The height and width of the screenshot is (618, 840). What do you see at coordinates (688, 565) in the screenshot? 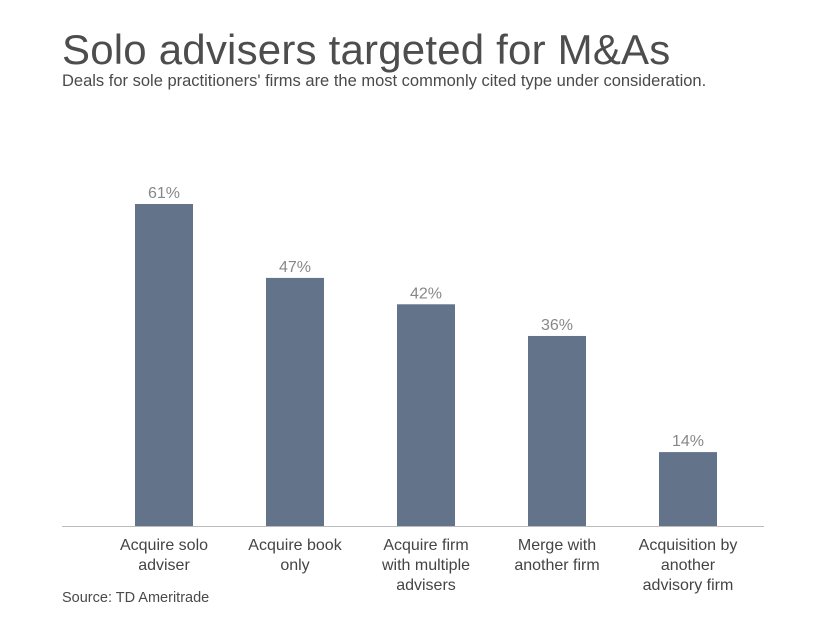
I see `category-label-5: Acquisition by another advisory firm` at bounding box center [688, 565].